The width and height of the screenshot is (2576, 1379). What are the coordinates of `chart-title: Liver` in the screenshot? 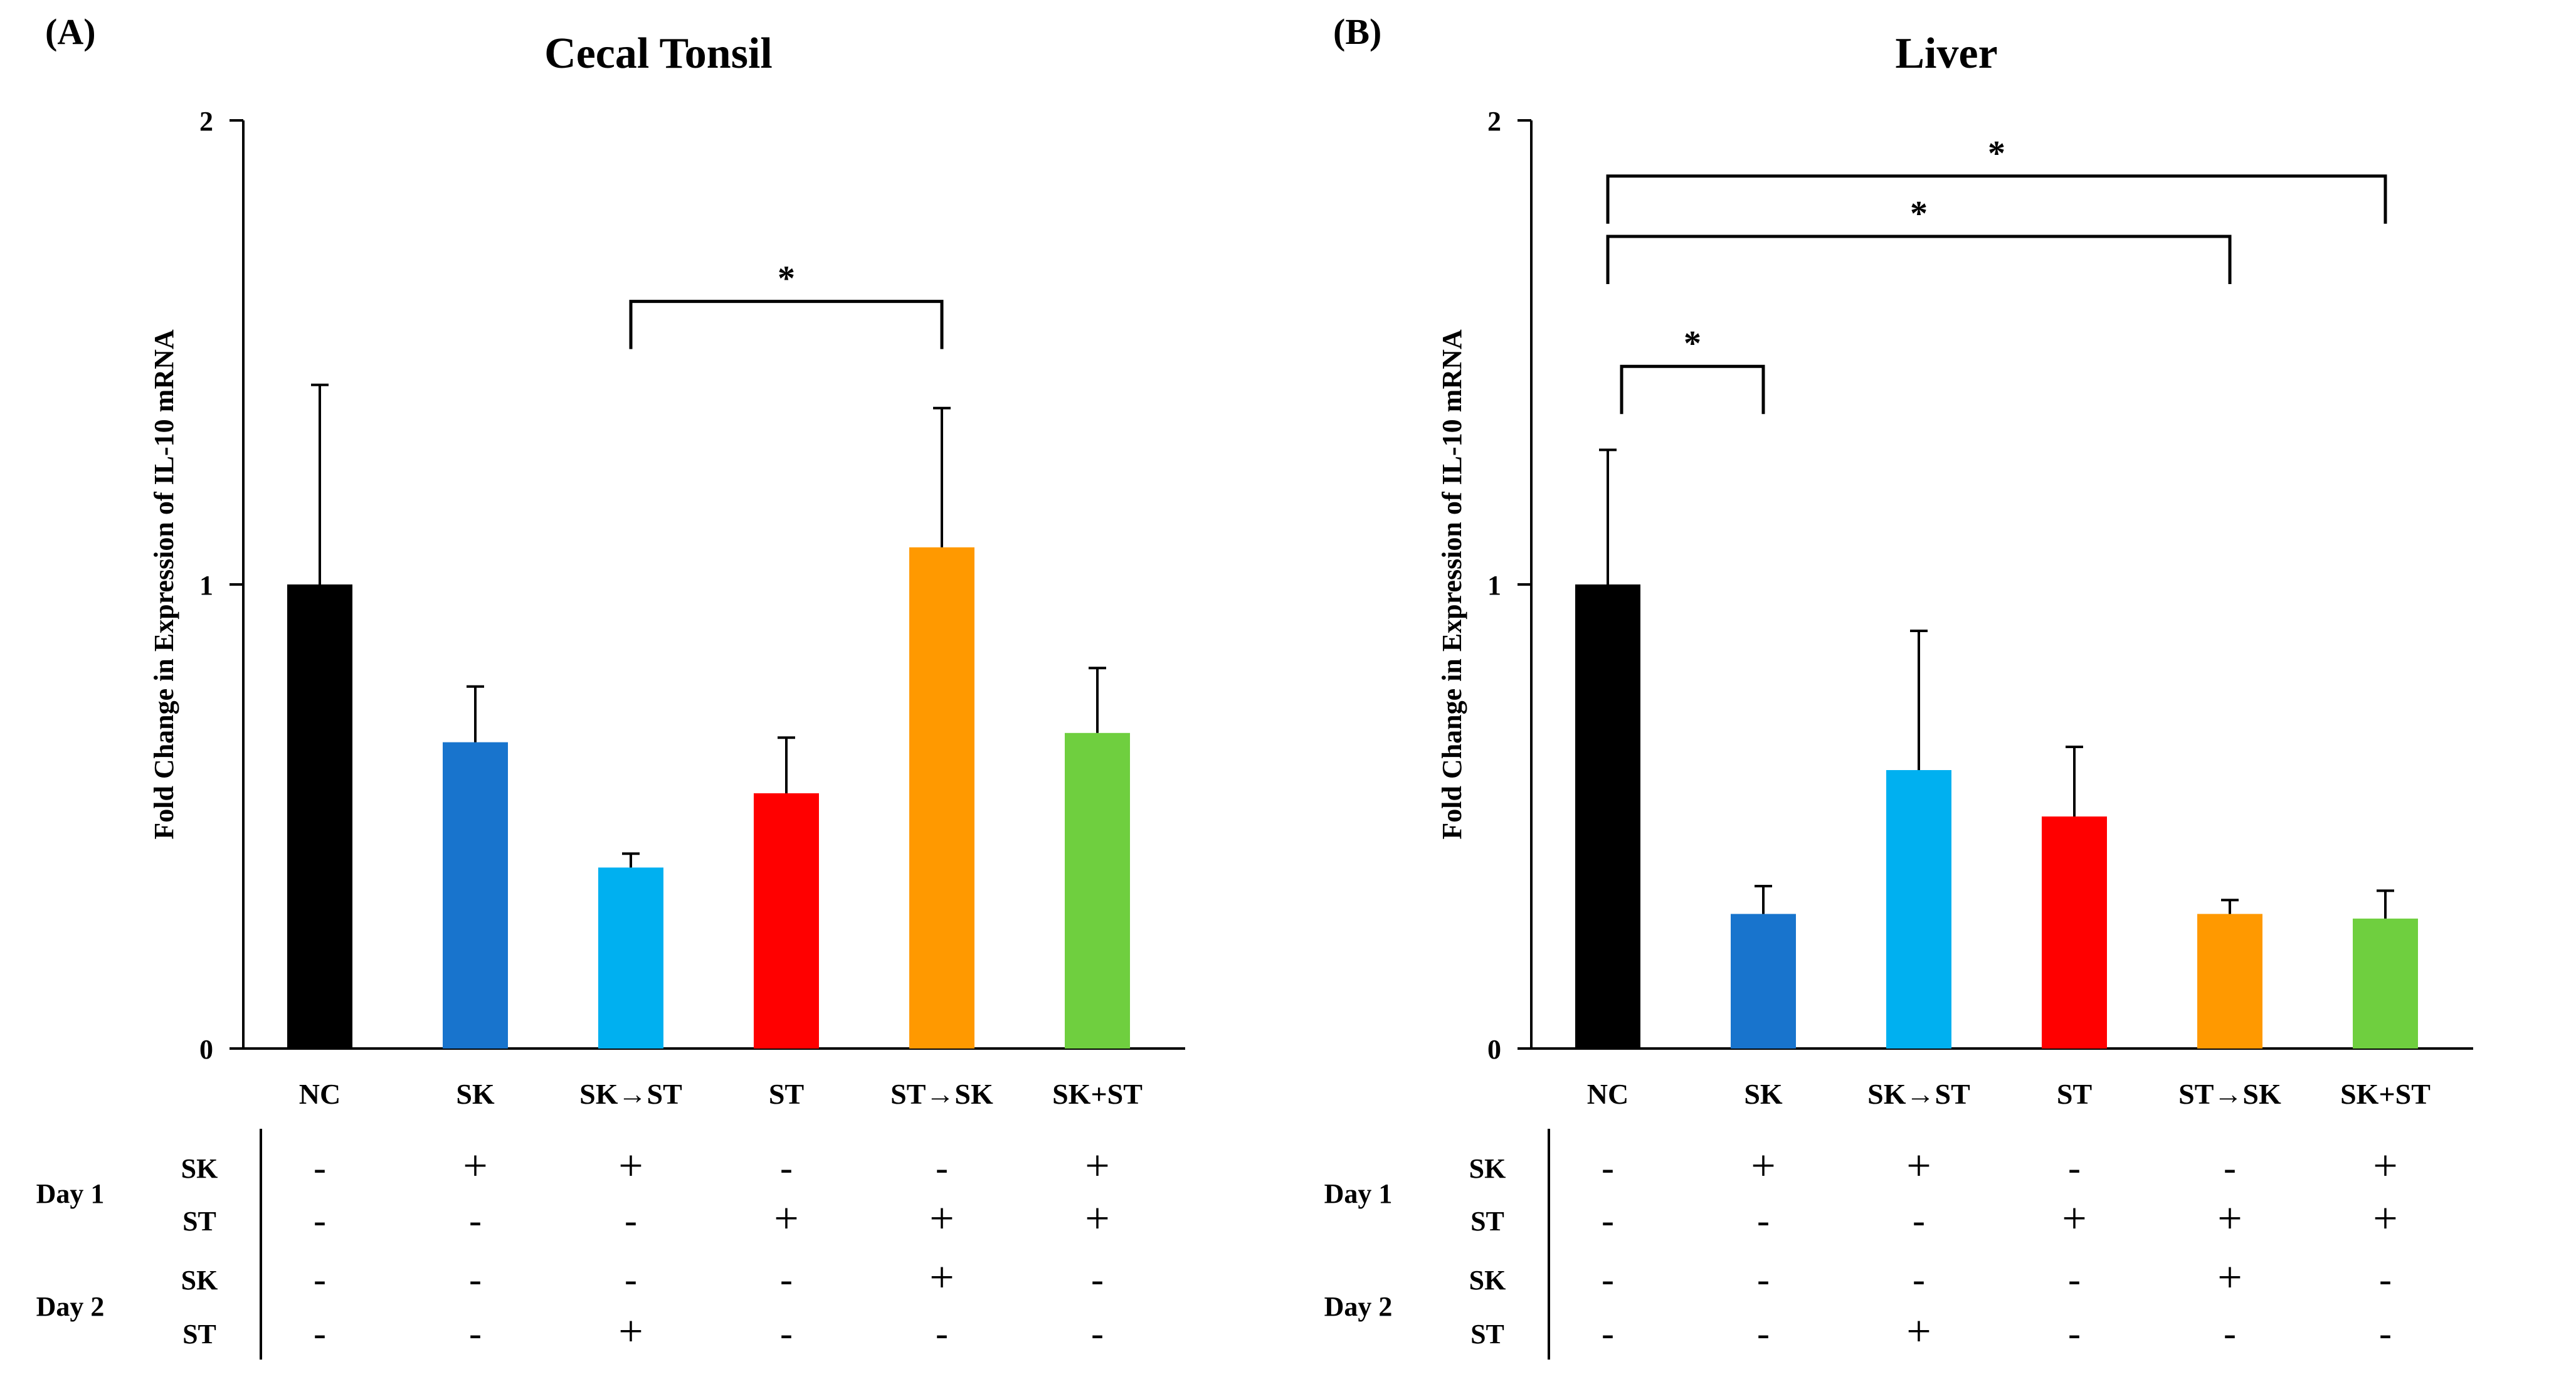 It's located at (1946, 53).